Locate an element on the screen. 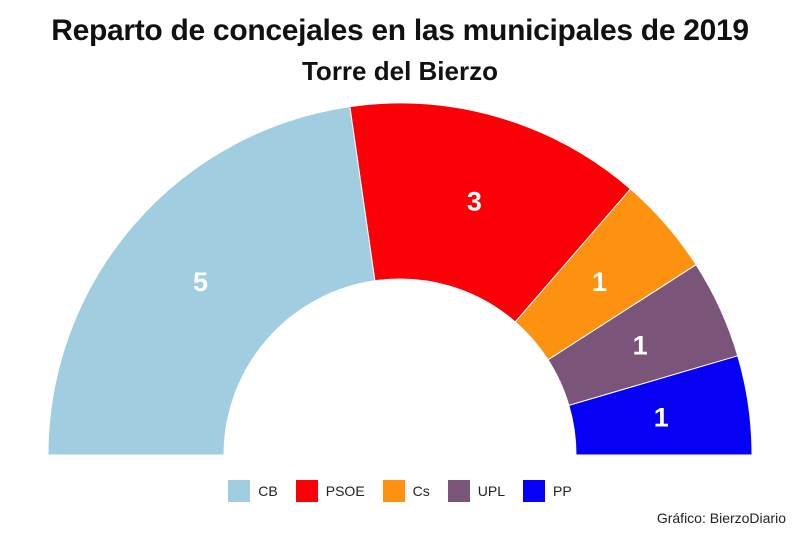  chart-subtitle: Torre del Bierzo is located at coordinates (399, 71).